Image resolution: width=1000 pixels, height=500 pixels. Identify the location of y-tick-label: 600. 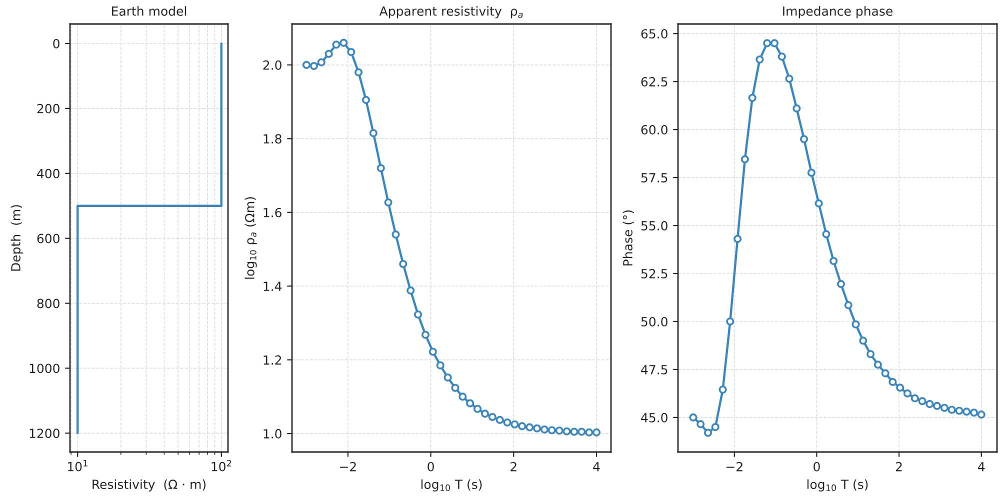
(48, 239).